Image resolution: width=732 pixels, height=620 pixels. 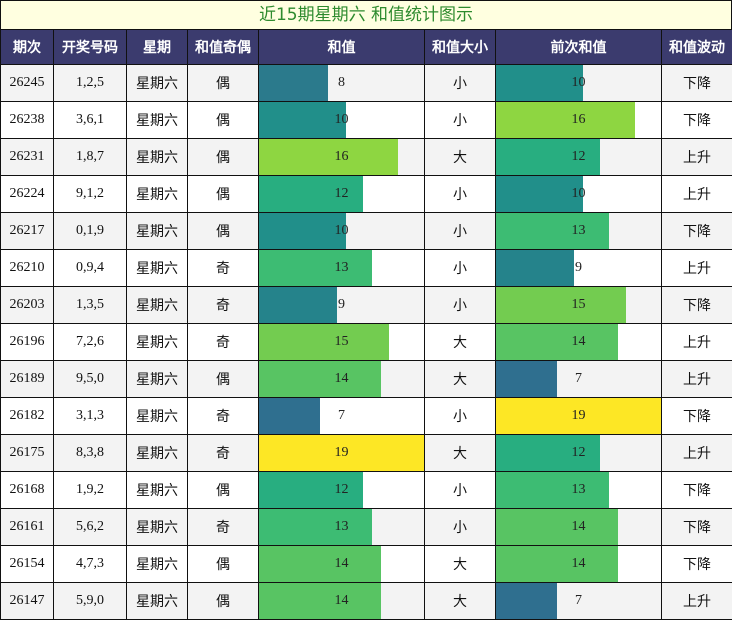 I want to click on sum-cell: 19, so click(x=342, y=453).